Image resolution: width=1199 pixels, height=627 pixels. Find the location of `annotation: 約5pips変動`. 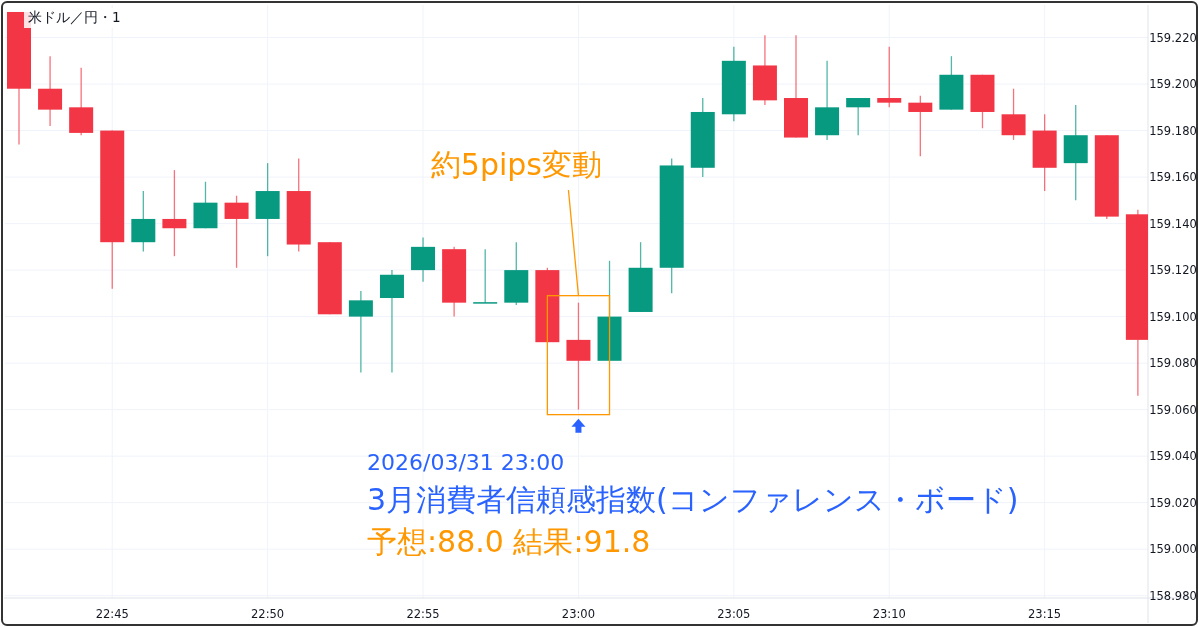

annotation: 約5pips変動 is located at coordinates (516, 164).